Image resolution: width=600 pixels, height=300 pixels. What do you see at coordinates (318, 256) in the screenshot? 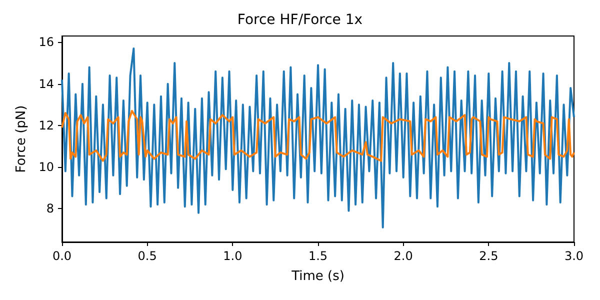
I see `x-tick-label: 1.5` at bounding box center [318, 256].